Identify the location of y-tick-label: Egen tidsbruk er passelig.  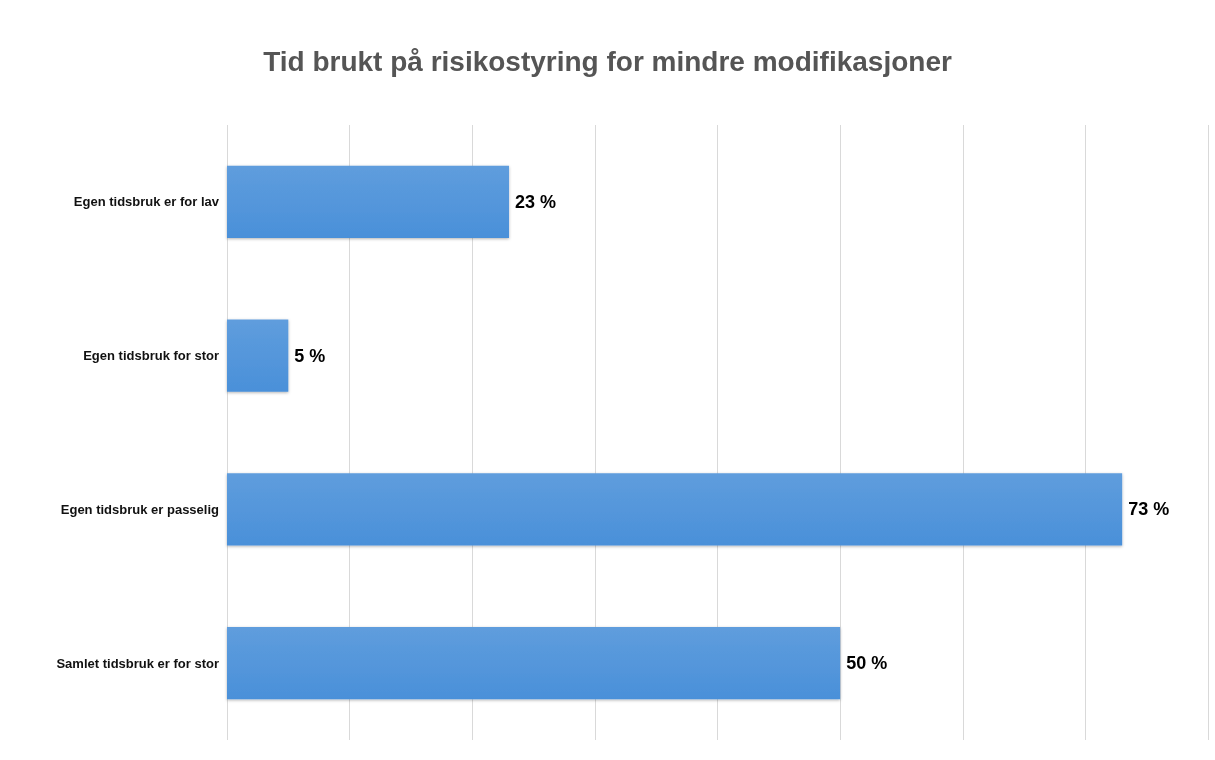
(140, 509).